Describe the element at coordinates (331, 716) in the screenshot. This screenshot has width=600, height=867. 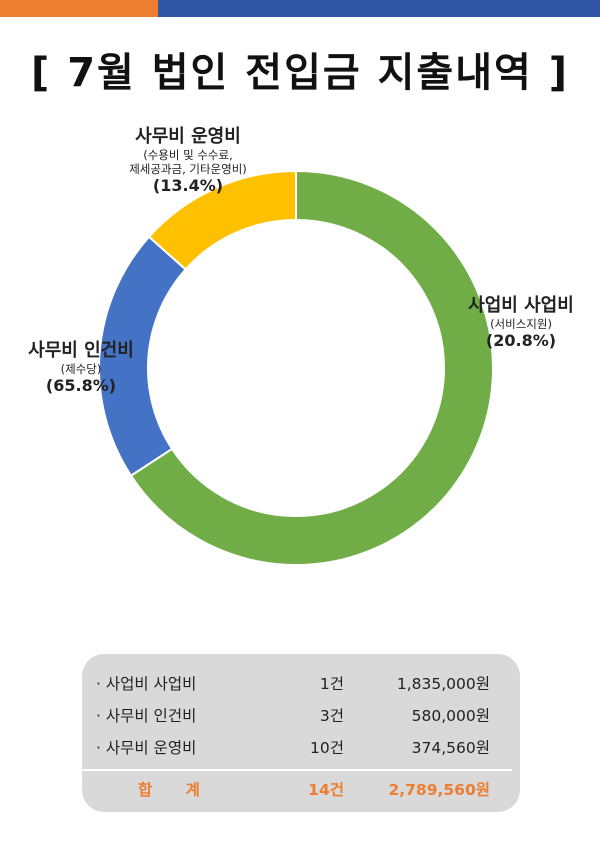
I see `summary-count: 3건` at that location.